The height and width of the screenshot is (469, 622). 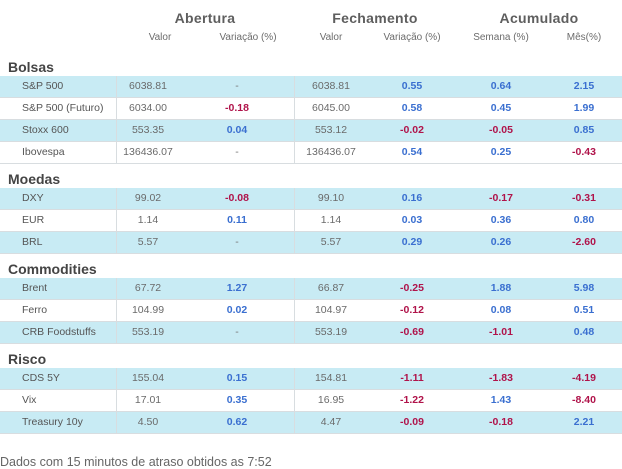 I want to click on week-accumulated-cell: 0.26, so click(x=501, y=242).